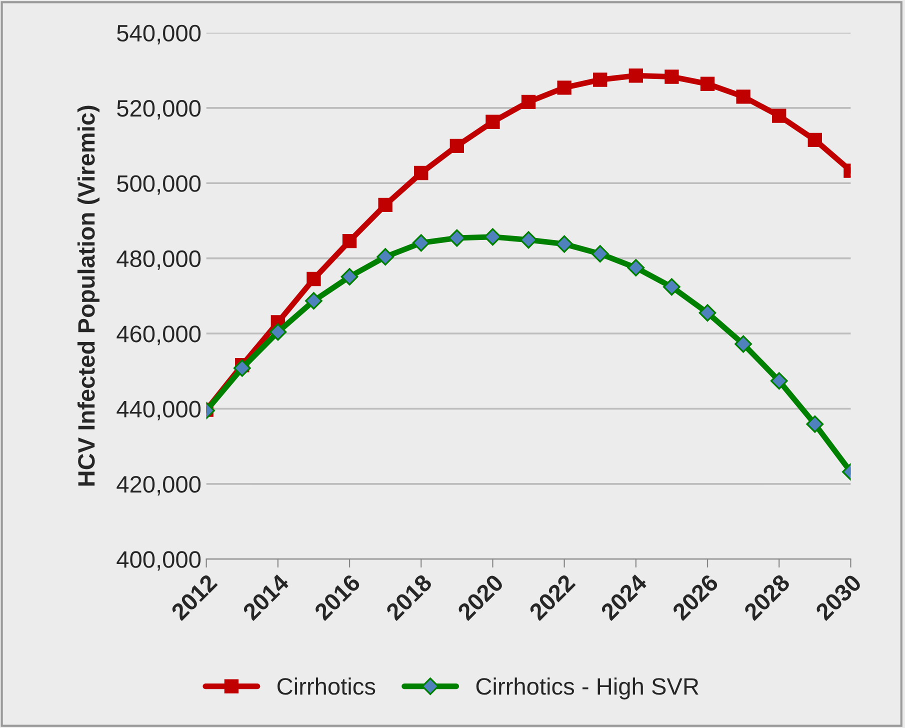 Image resolution: width=905 pixels, height=728 pixels. I want to click on y-tick-label: 540,000, so click(159, 34).